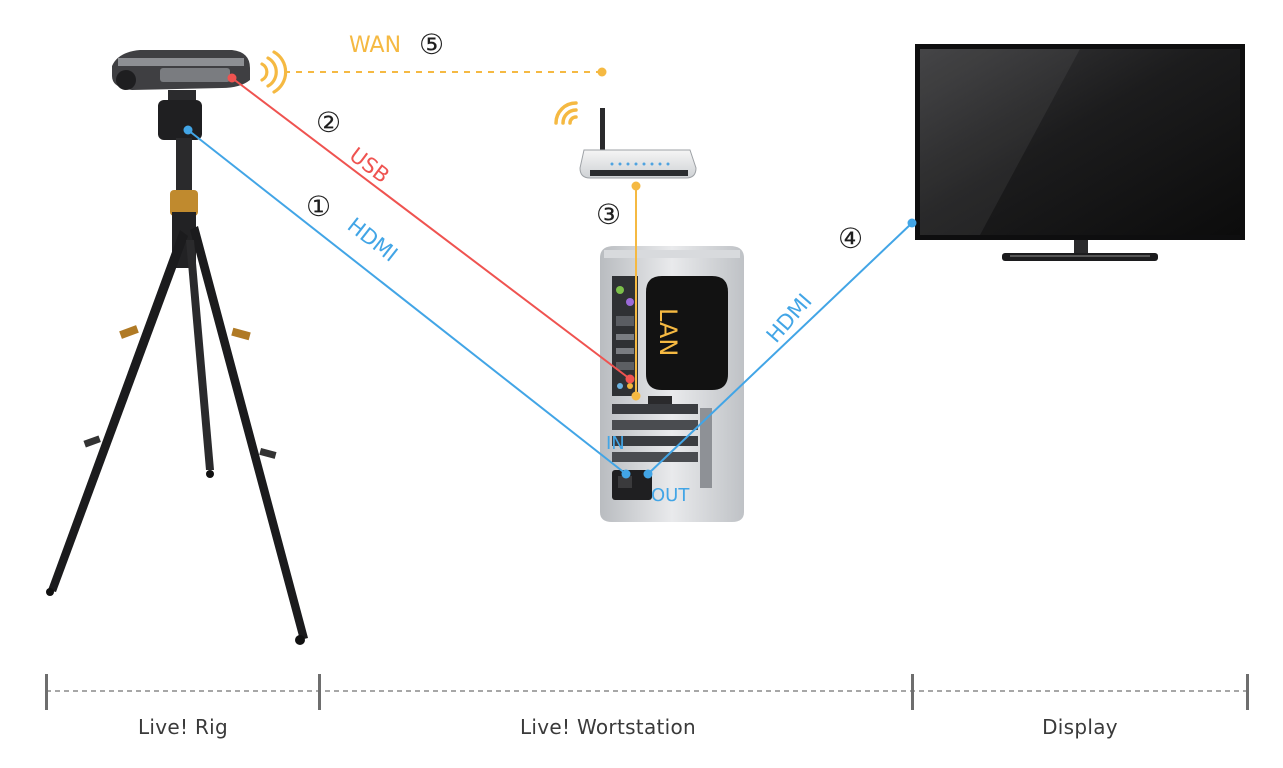 This screenshot has height=768, width=1283. I want to click on hdmi-in-endpoint-pc, so click(626, 474).